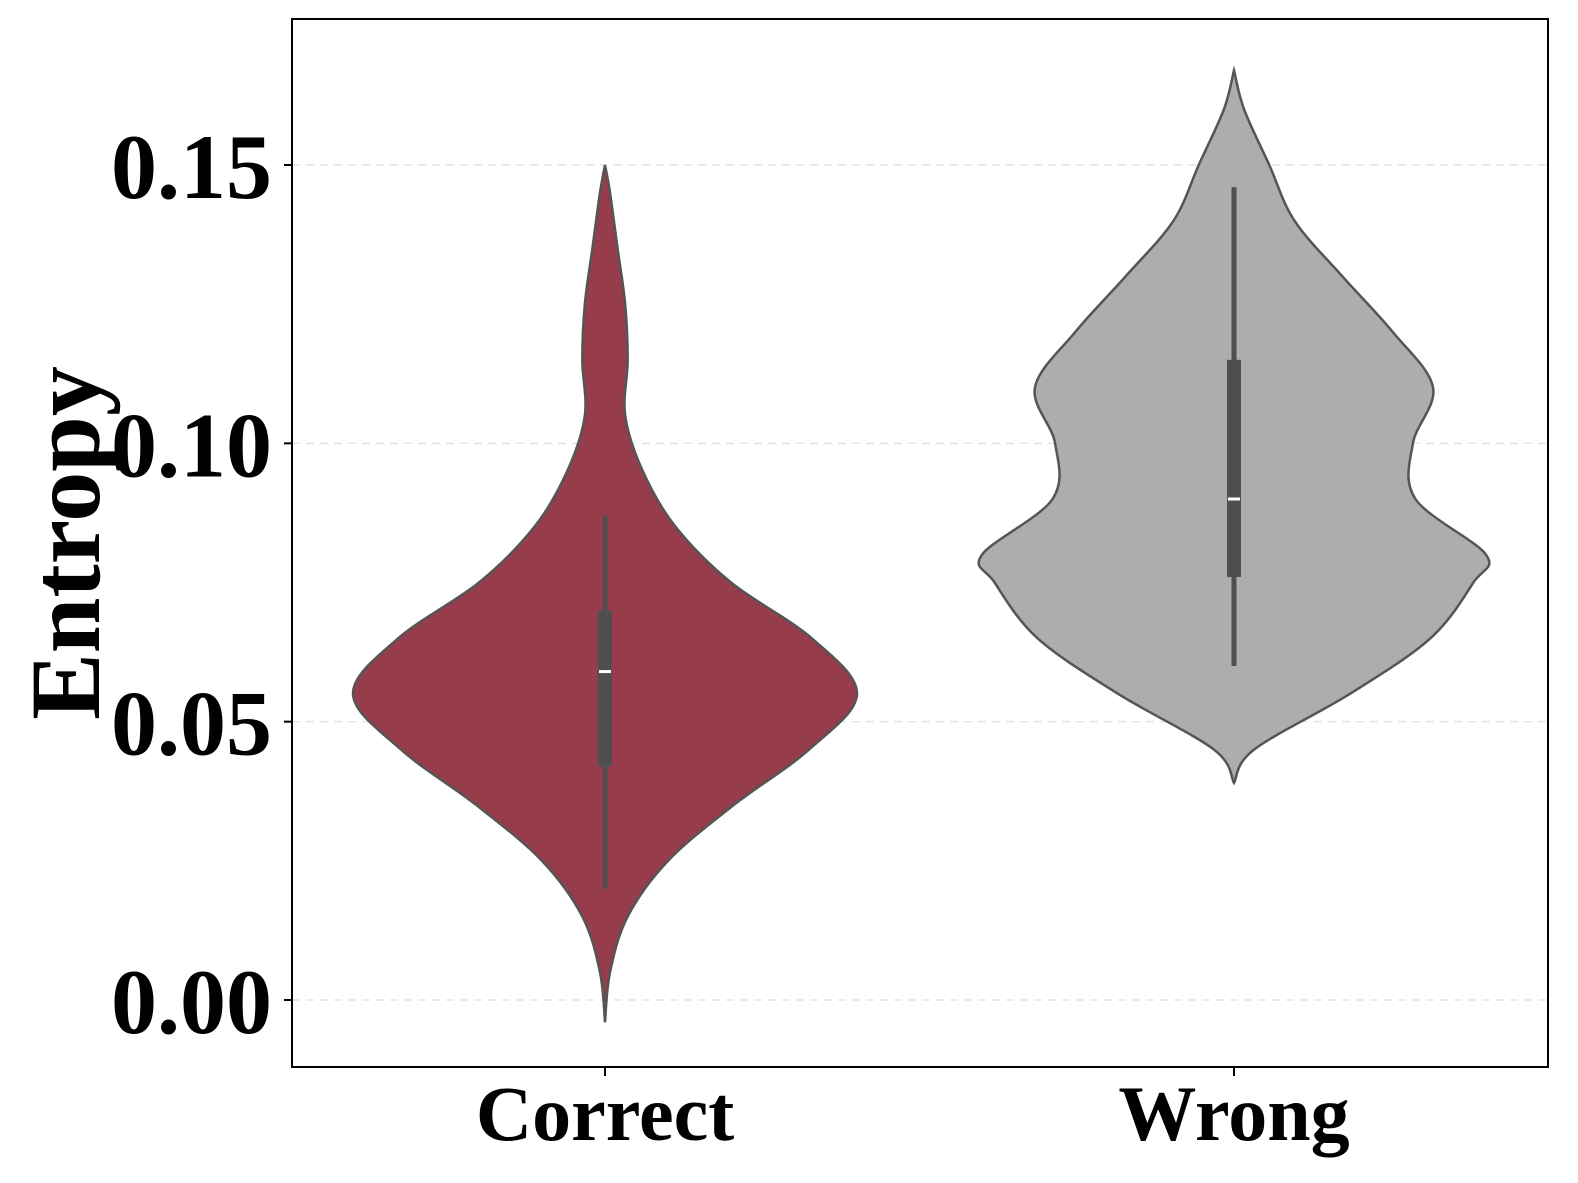 The image size is (1578, 1183). I want to click on iqr-box-wrong, so click(1234, 468).